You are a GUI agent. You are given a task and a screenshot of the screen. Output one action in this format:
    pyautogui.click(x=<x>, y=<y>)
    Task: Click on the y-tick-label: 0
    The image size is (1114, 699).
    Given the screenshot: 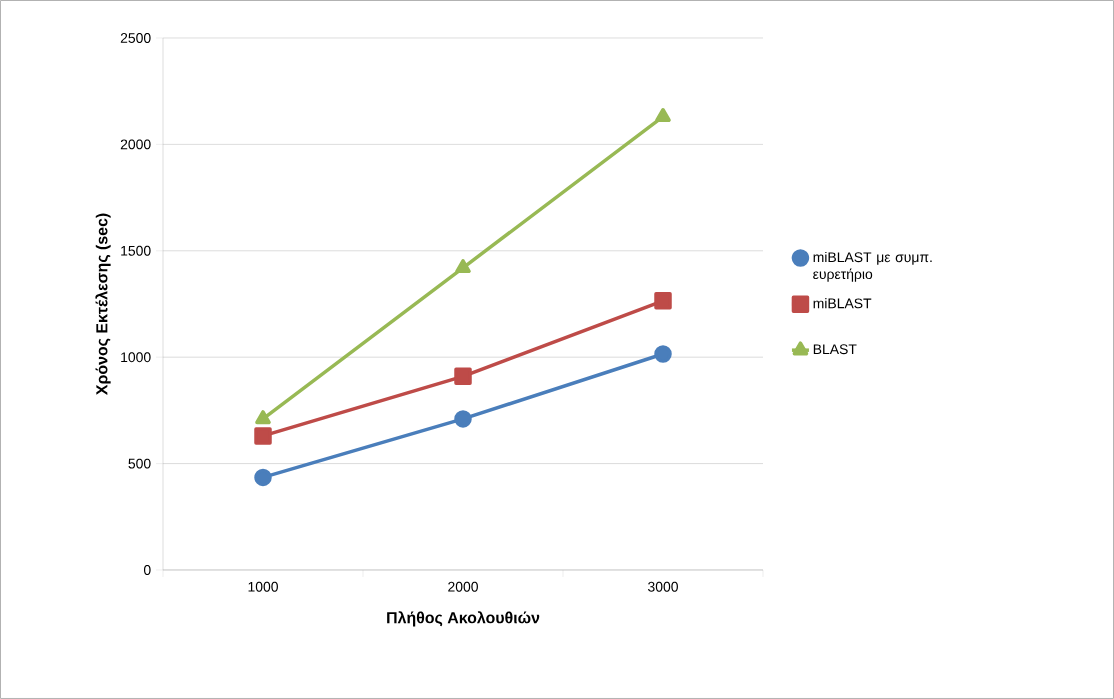 What is the action you would take?
    pyautogui.click(x=147, y=570)
    